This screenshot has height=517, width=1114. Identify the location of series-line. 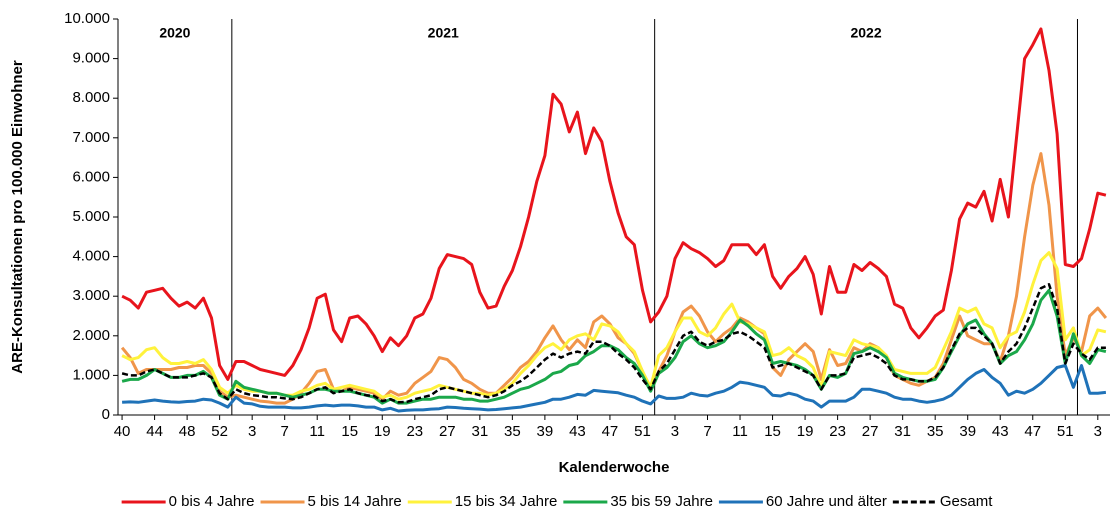
(614, 388).